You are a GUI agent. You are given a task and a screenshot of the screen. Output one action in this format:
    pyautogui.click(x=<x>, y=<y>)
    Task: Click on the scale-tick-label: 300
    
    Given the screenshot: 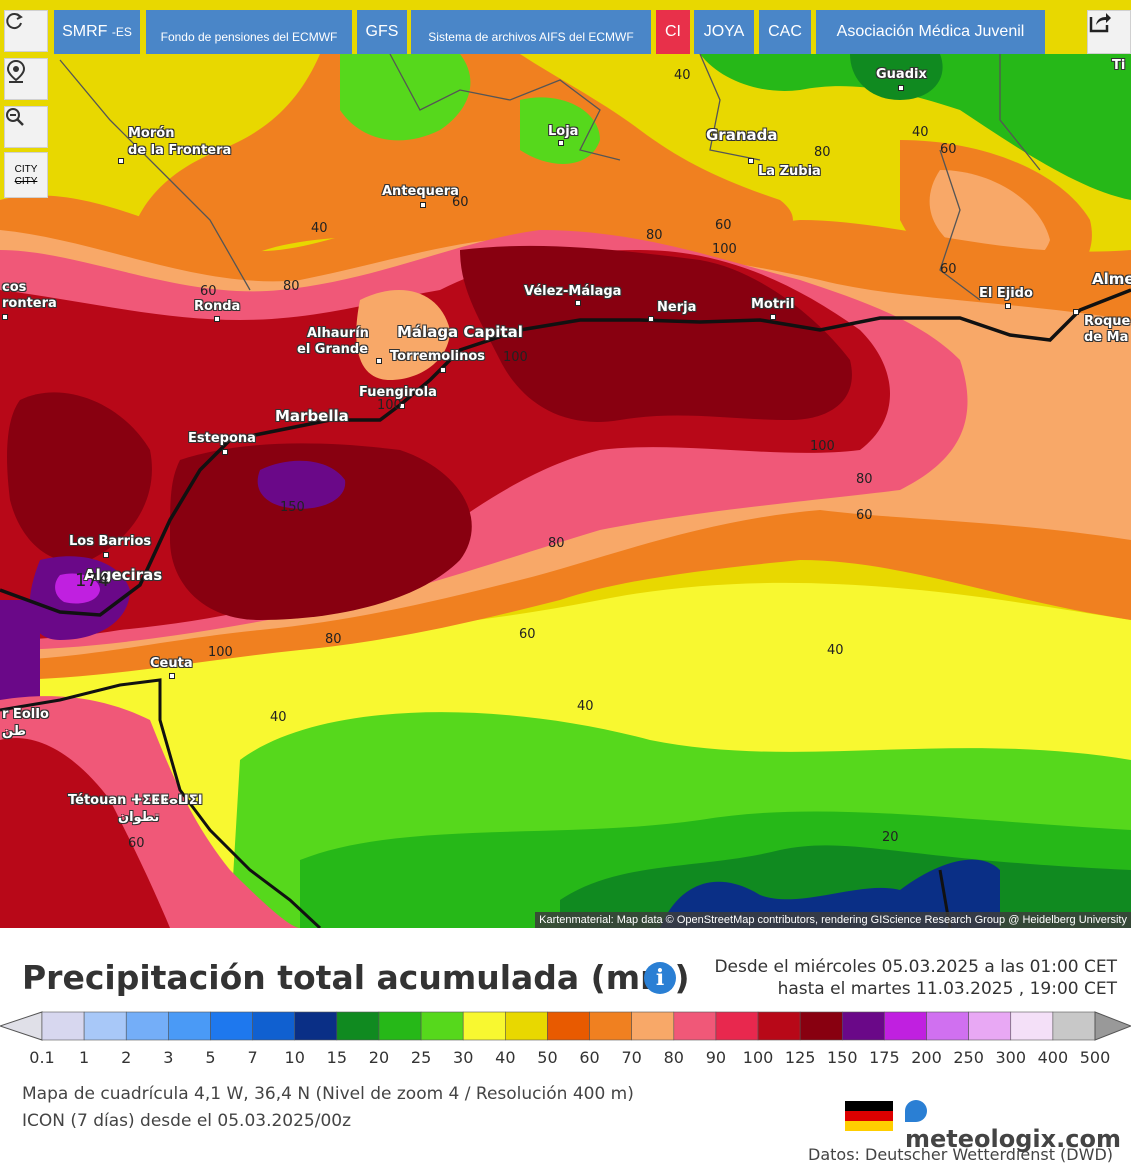 What is the action you would take?
    pyautogui.click(x=1011, y=1057)
    